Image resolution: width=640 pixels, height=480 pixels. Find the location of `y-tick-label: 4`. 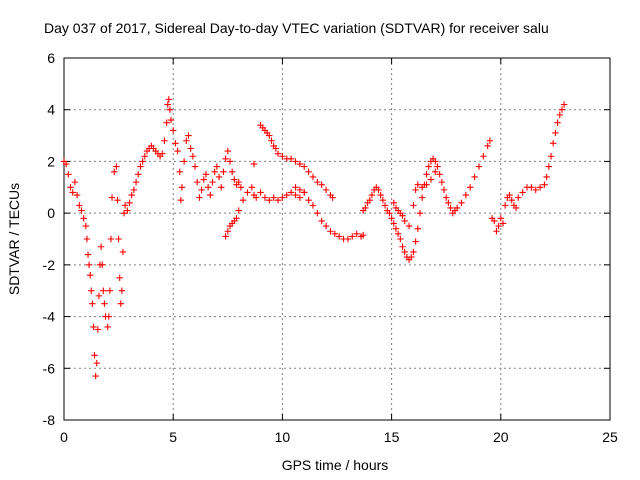

y-tick-label: 4 is located at coordinates (51, 110).